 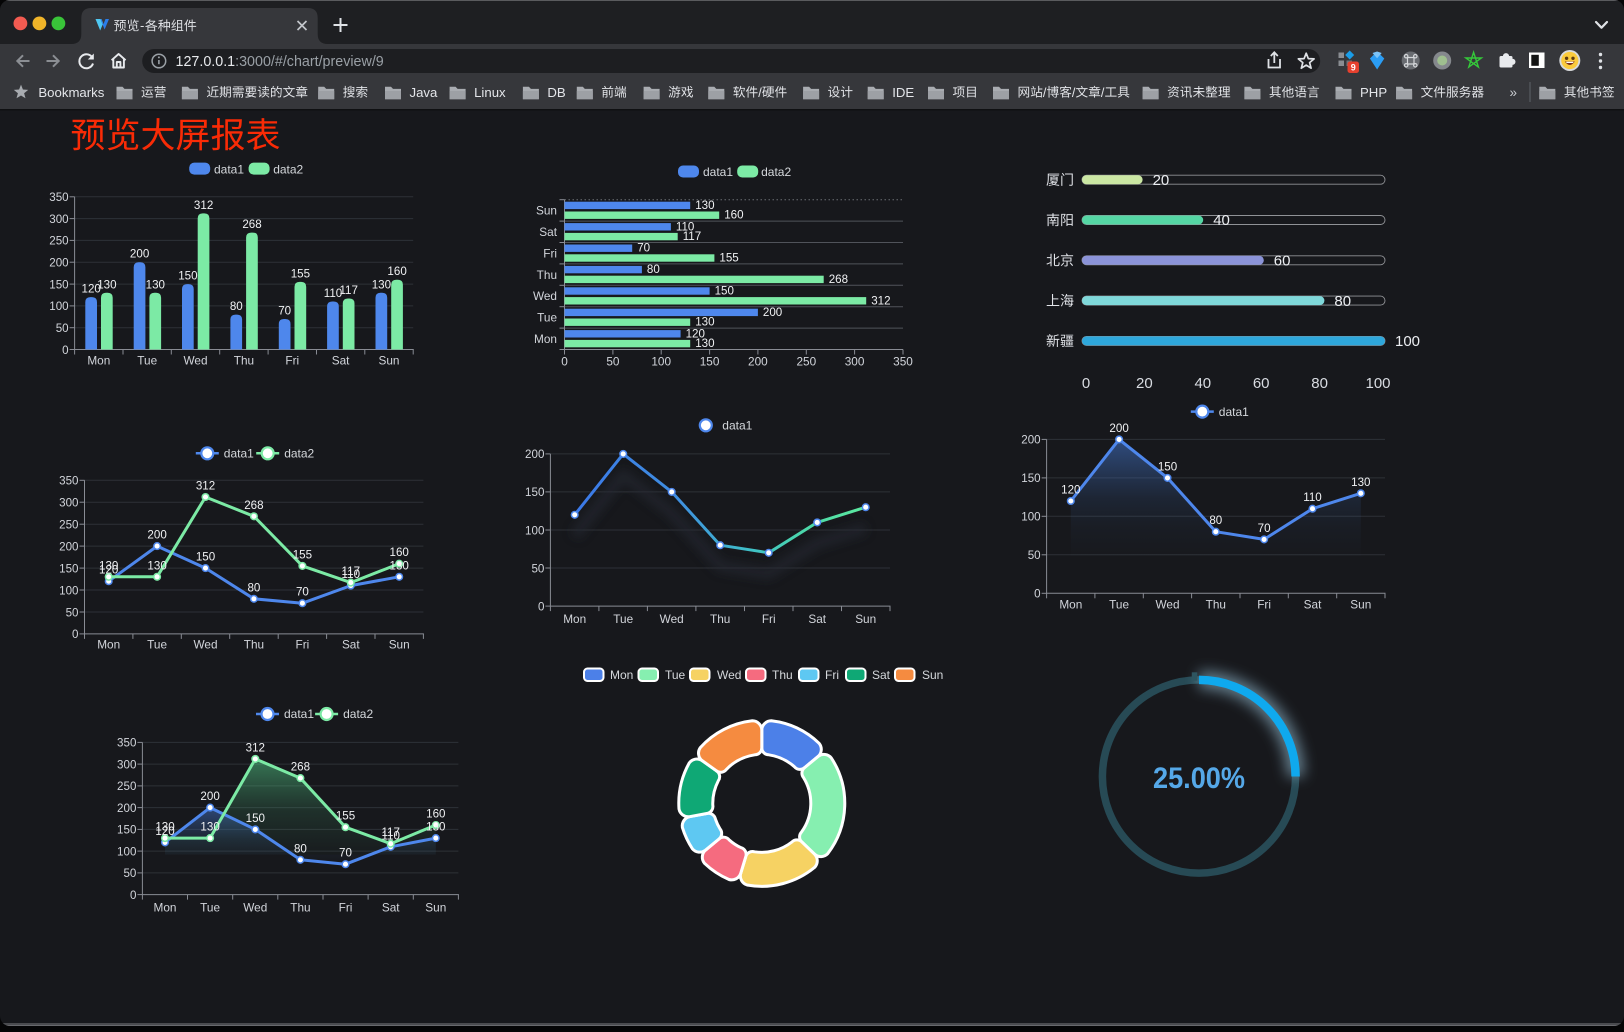 What do you see at coordinates (300, 273) in the screenshot?
I see `svg-text: 155` at bounding box center [300, 273].